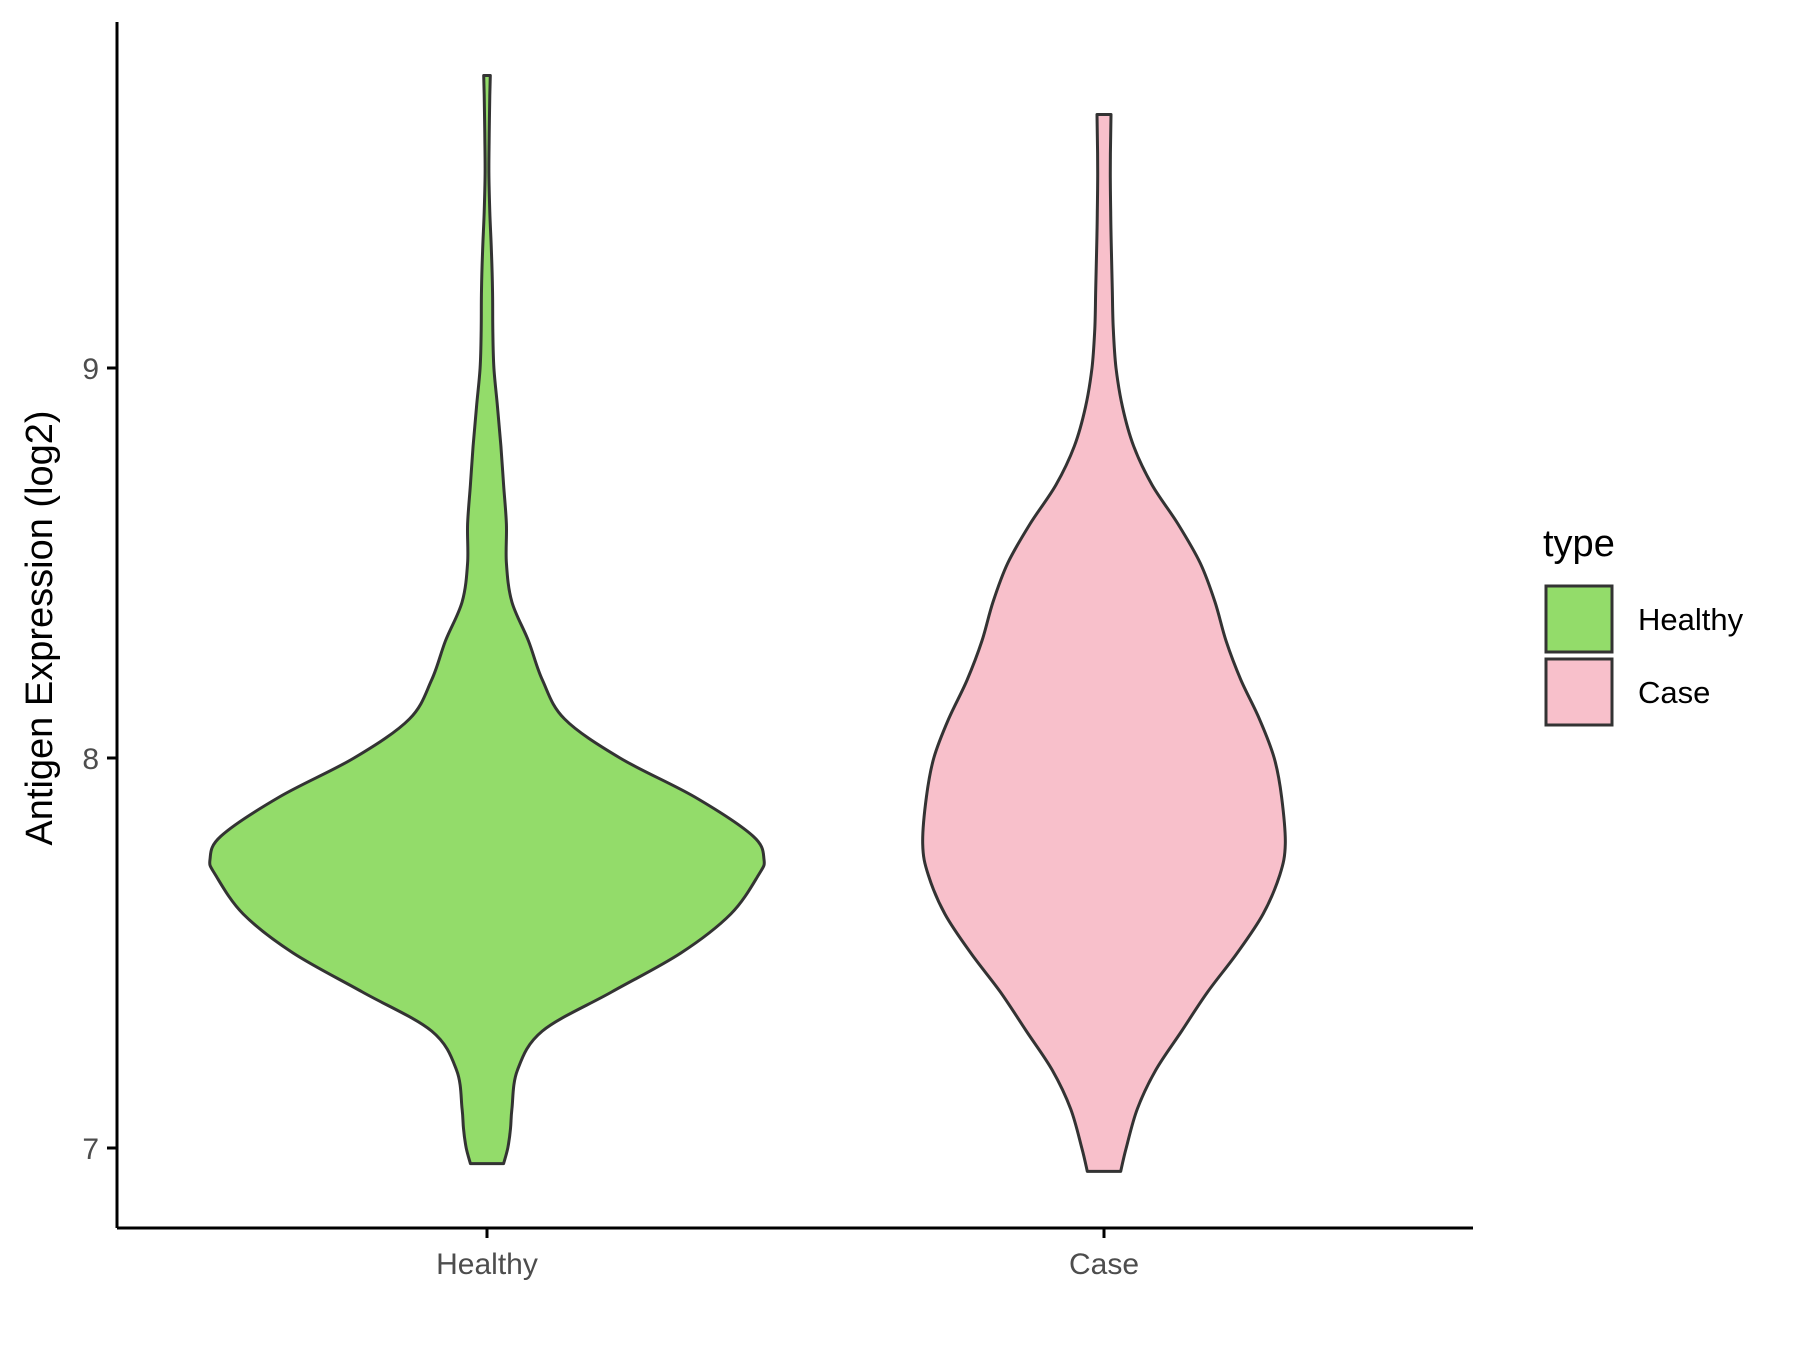  Describe the element at coordinates (90, 759) in the screenshot. I see `y-tick-label: 8` at that location.